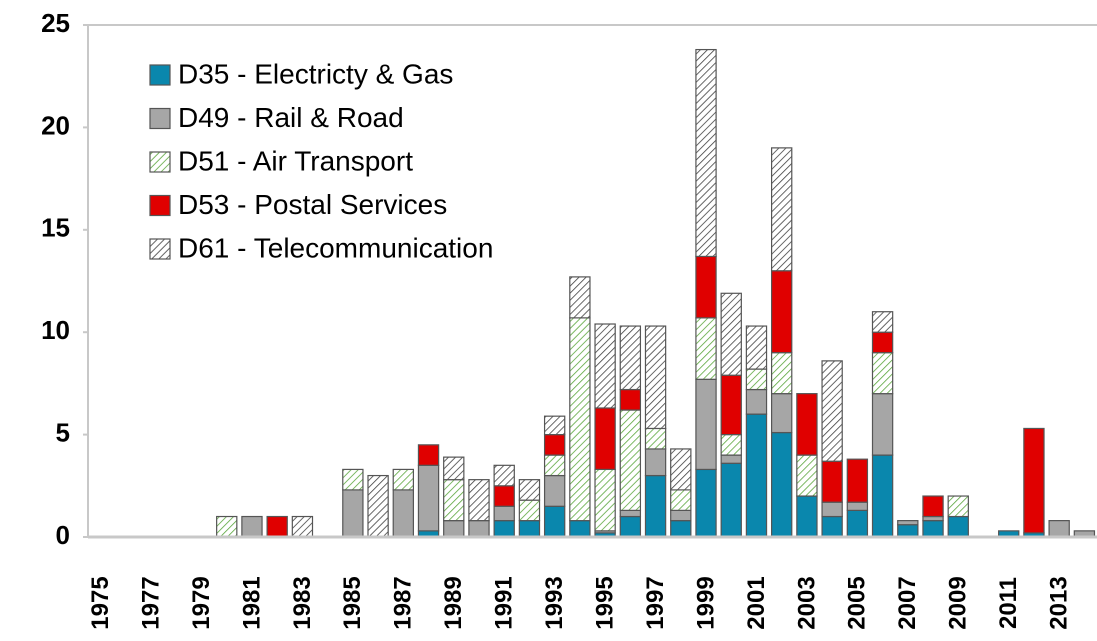 The height and width of the screenshot is (641, 1097). Describe the element at coordinates (504, 602) in the screenshot. I see `x-tick-label: 1991` at that location.